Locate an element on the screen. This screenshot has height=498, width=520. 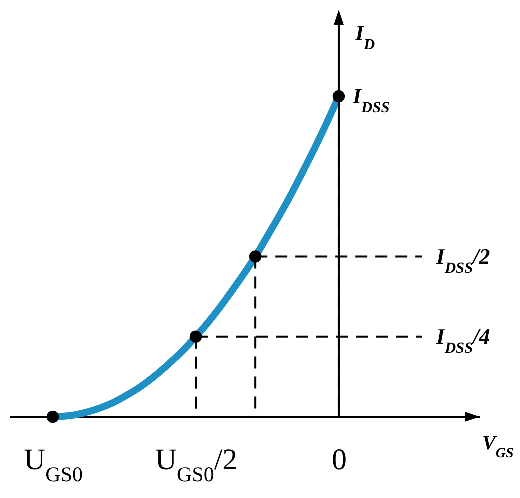
x-tick-label: U$_{GS0}$/2 is located at coordinates (196, 465).